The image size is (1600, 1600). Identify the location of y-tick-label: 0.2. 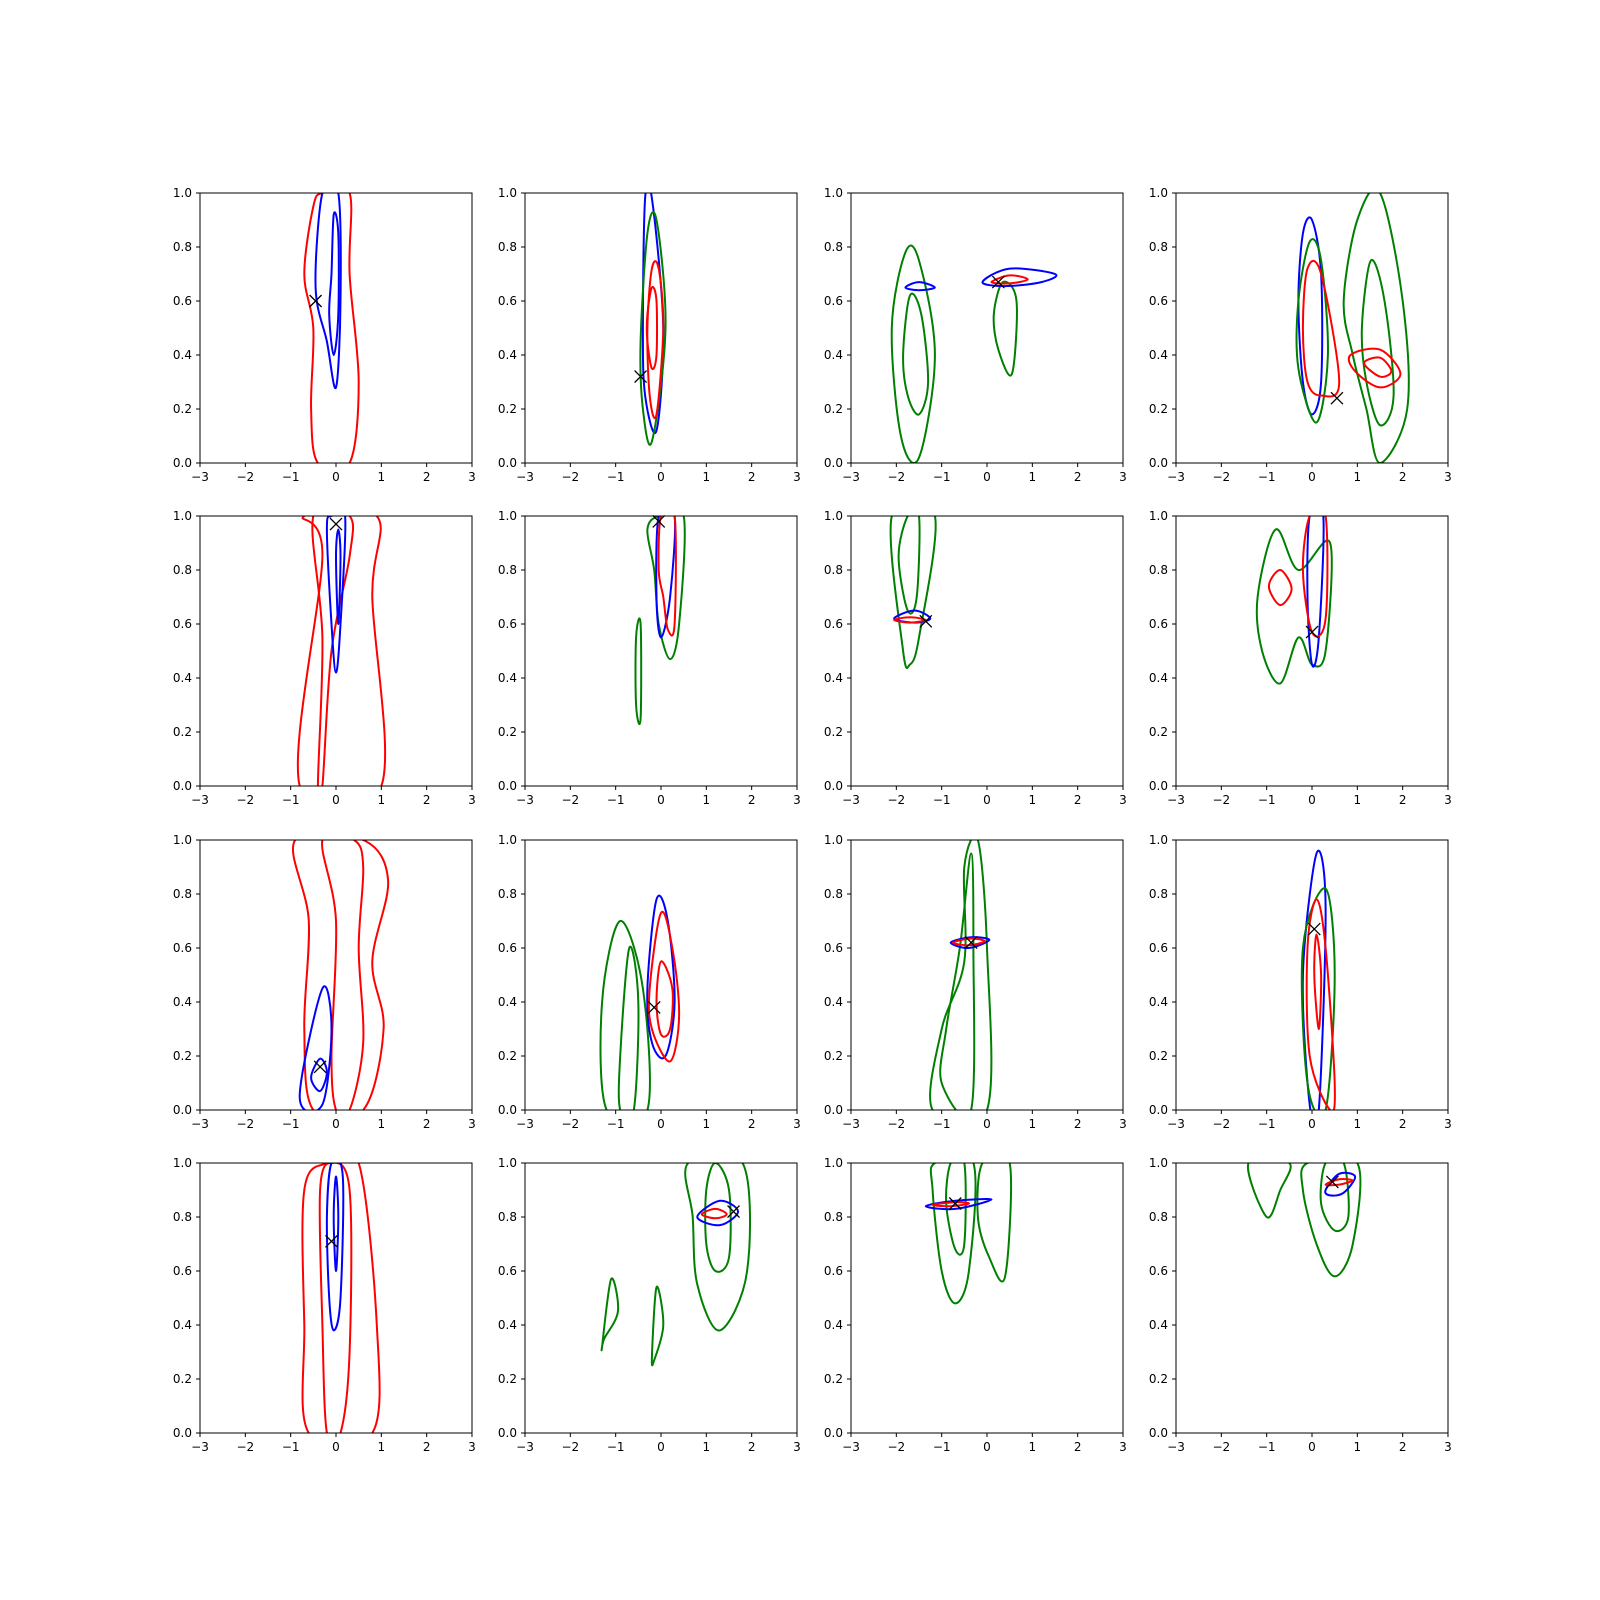
(182, 409).